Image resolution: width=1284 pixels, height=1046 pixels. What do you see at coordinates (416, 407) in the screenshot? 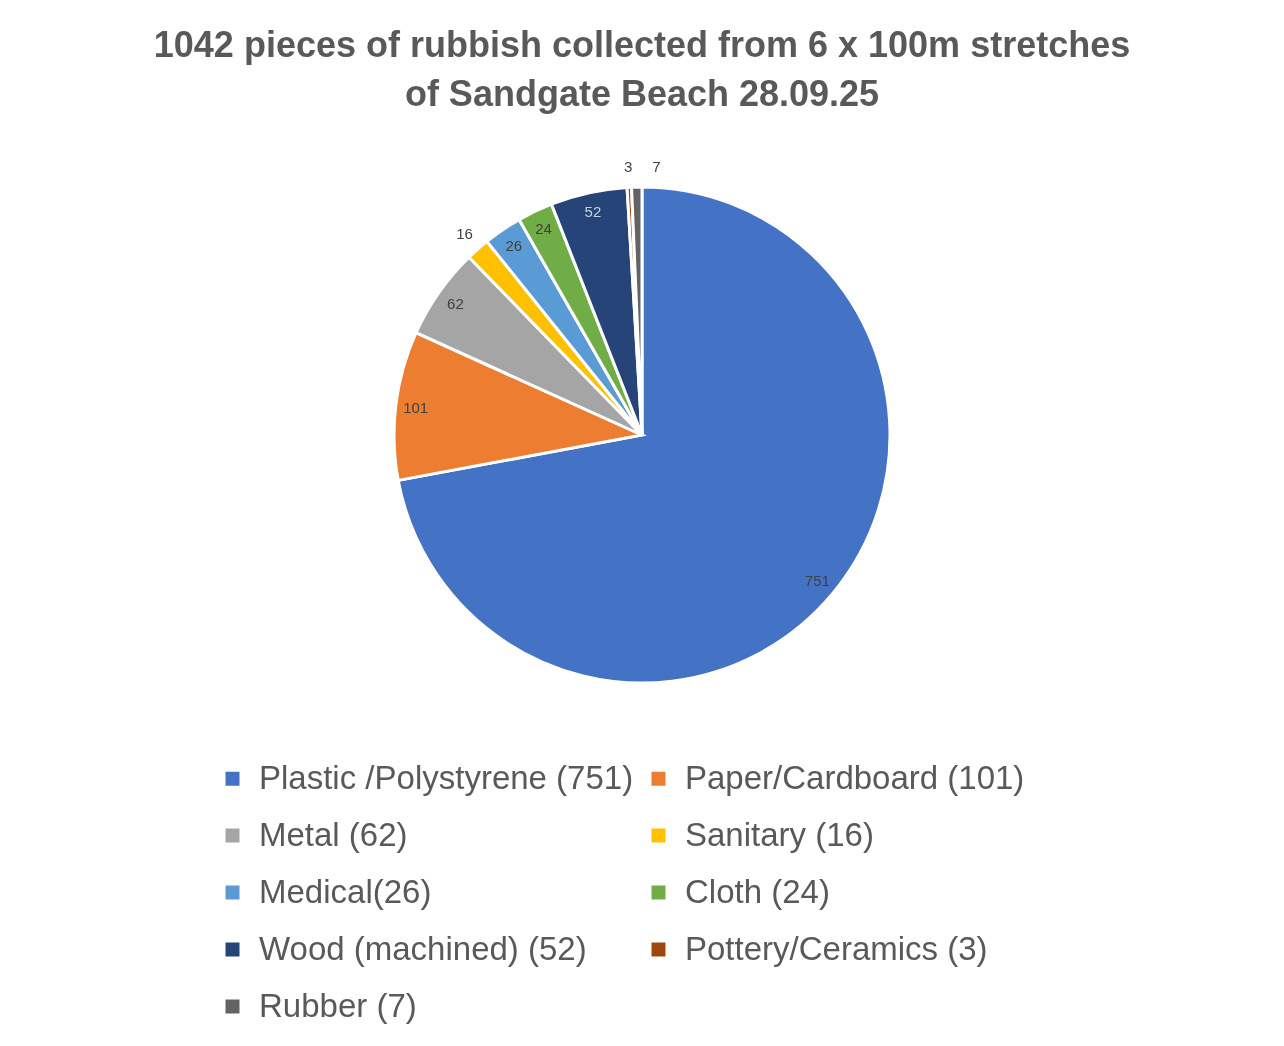
I see `data-label: 101` at bounding box center [416, 407].